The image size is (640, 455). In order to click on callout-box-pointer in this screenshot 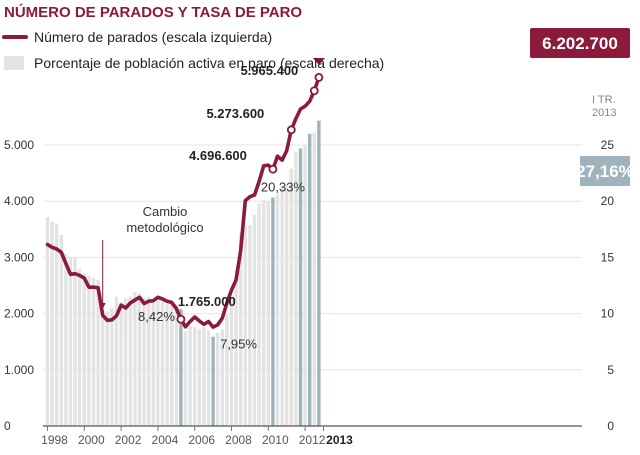, I will do `click(318, 61)`.